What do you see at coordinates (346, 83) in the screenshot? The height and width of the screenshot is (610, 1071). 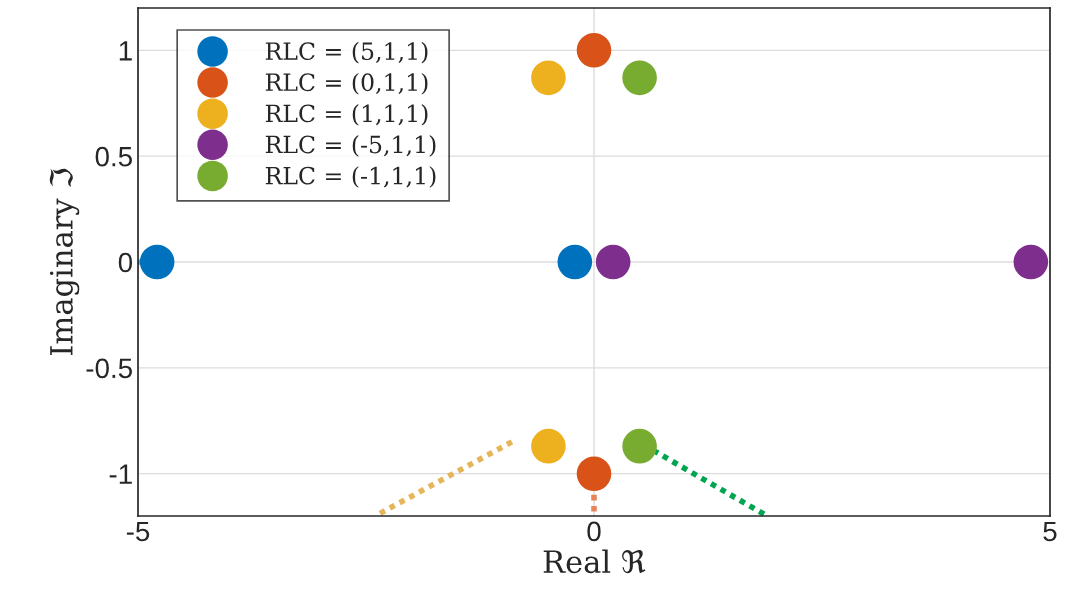 I see `legend-label: RLC = (0,1,1)` at bounding box center [346, 83].